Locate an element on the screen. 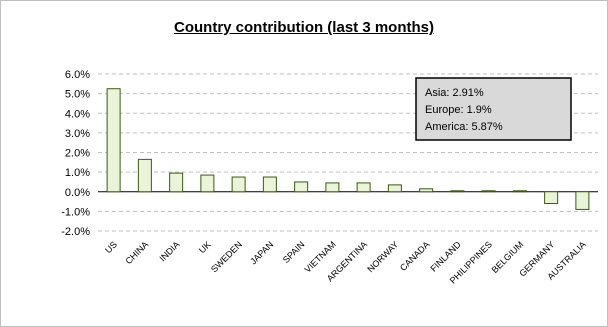 This screenshot has height=327, width=608. bar-india is located at coordinates (176, 182).